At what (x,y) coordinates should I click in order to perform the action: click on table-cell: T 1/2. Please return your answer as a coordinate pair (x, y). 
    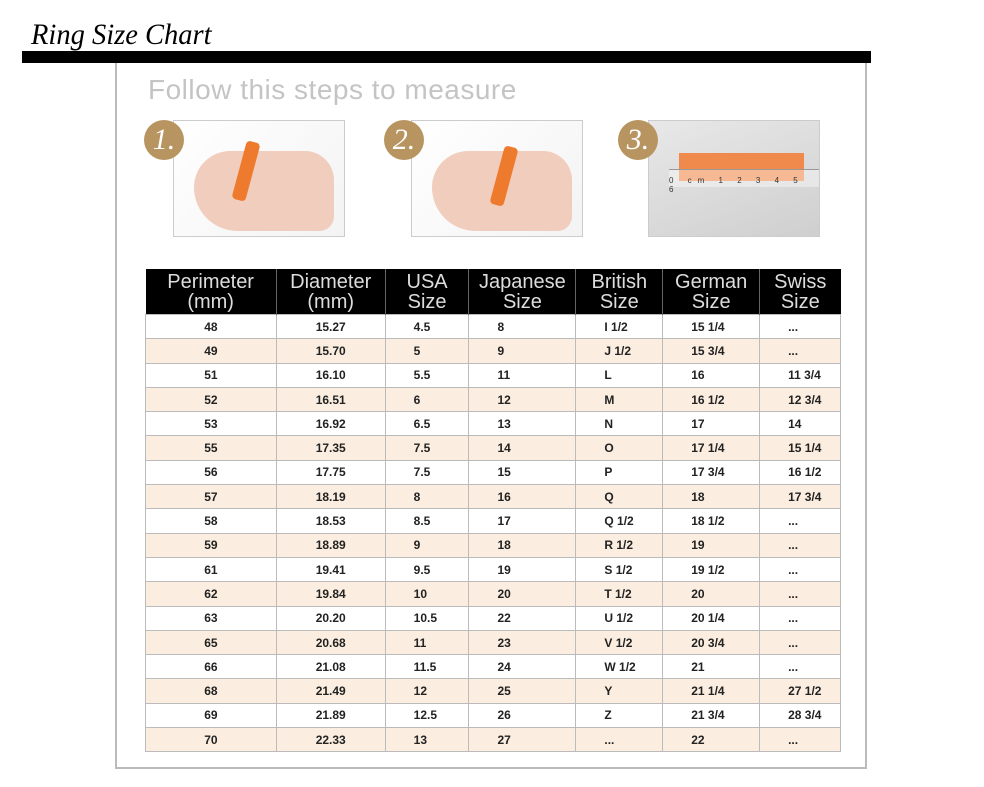
    Looking at the image, I should click on (619, 594).